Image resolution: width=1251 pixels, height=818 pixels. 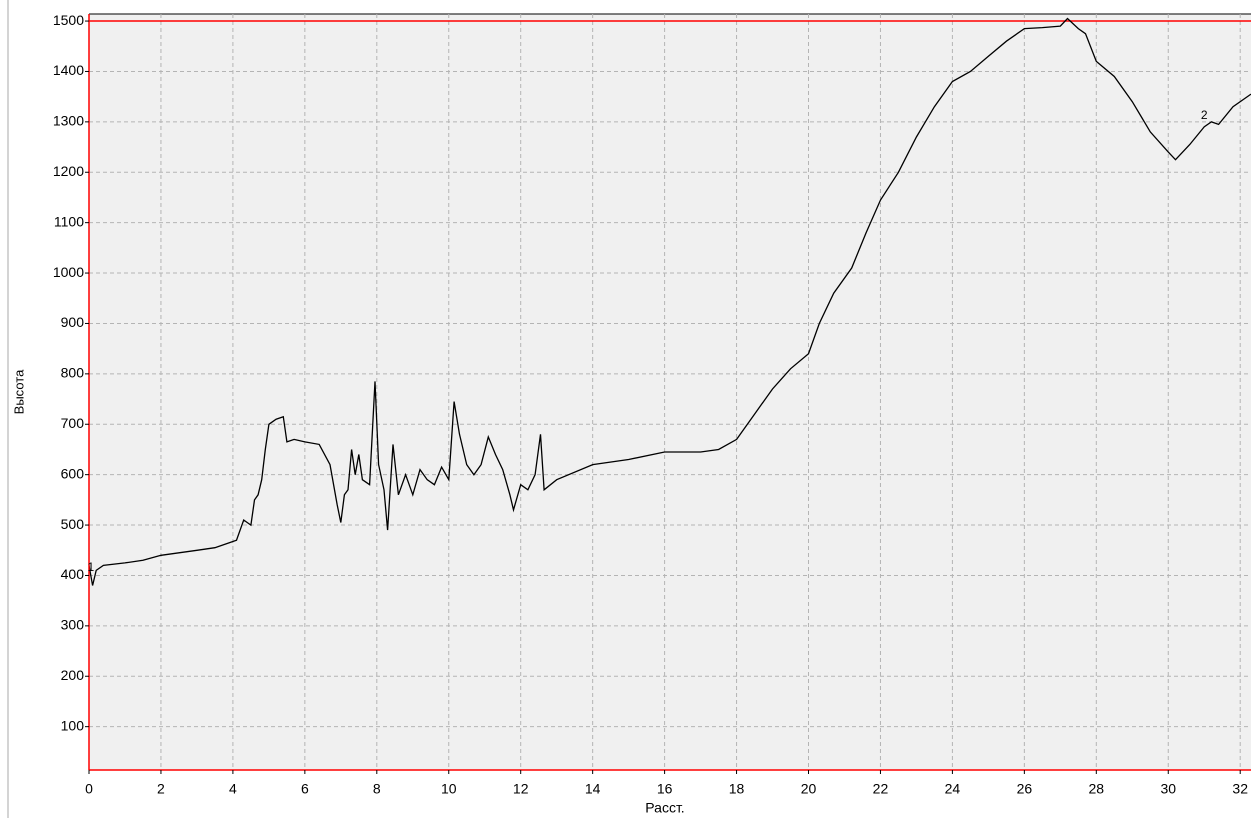 What do you see at coordinates (1025, 789) in the screenshot?
I see `x-tick-label: 26` at bounding box center [1025, 789].